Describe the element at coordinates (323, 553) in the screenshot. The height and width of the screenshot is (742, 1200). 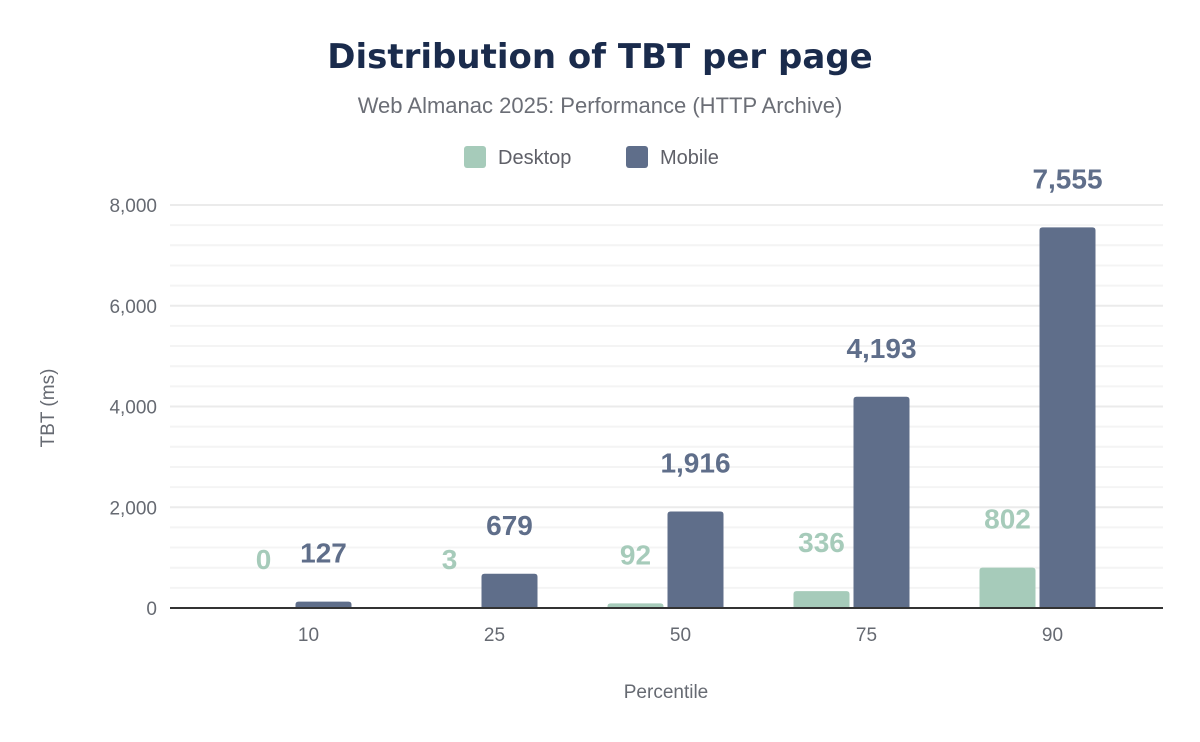
I see `data-label-mobile-10: 127` at that location.